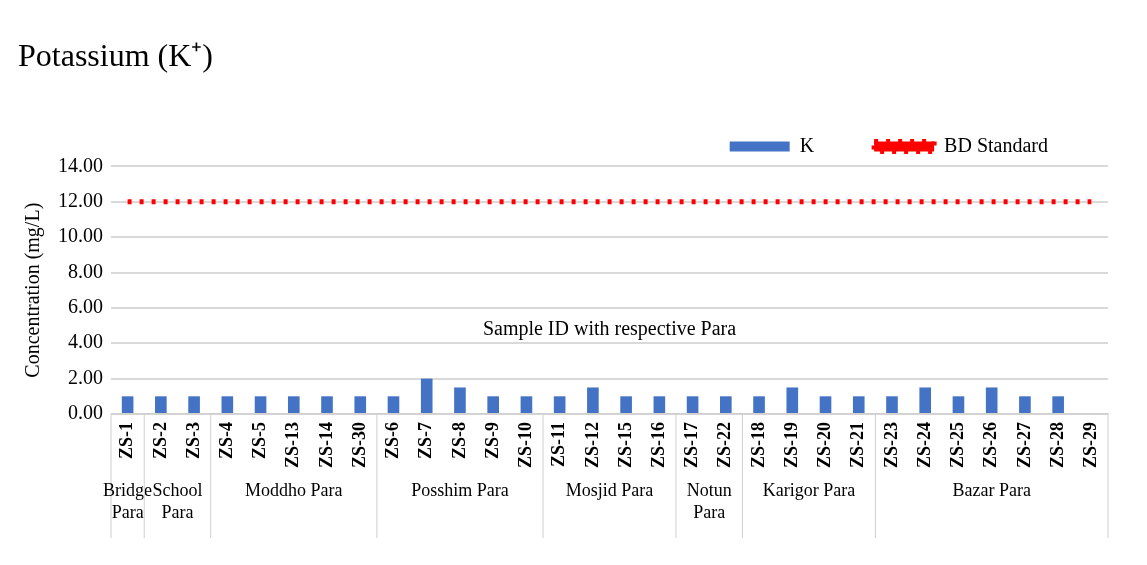 The height and width of the screenshot is (565, 1147). What do you see at coordinates (85, 306) in the screenshot?
I see `y-tick-label: 6.00` at bounding box center [85, 306].